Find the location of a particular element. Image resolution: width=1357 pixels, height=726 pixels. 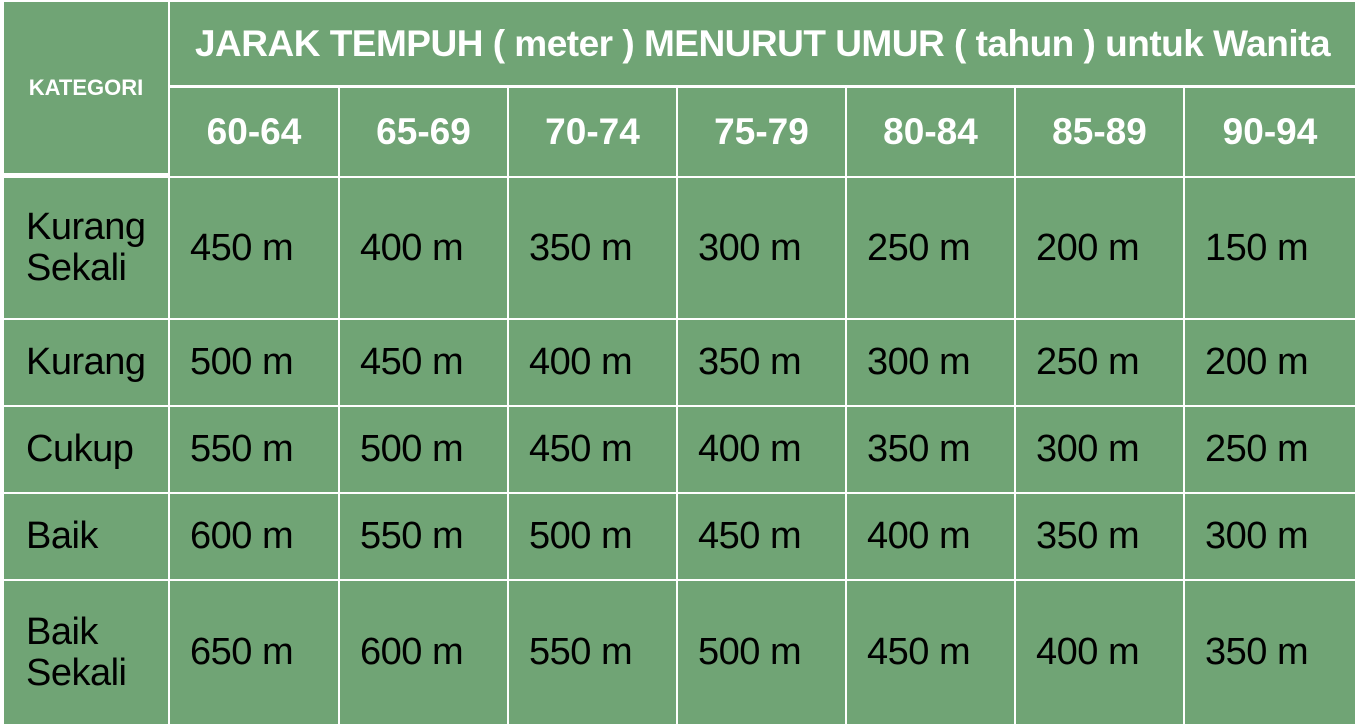

age-header-75-79: 75-79 is located at coordinates (761, 132).